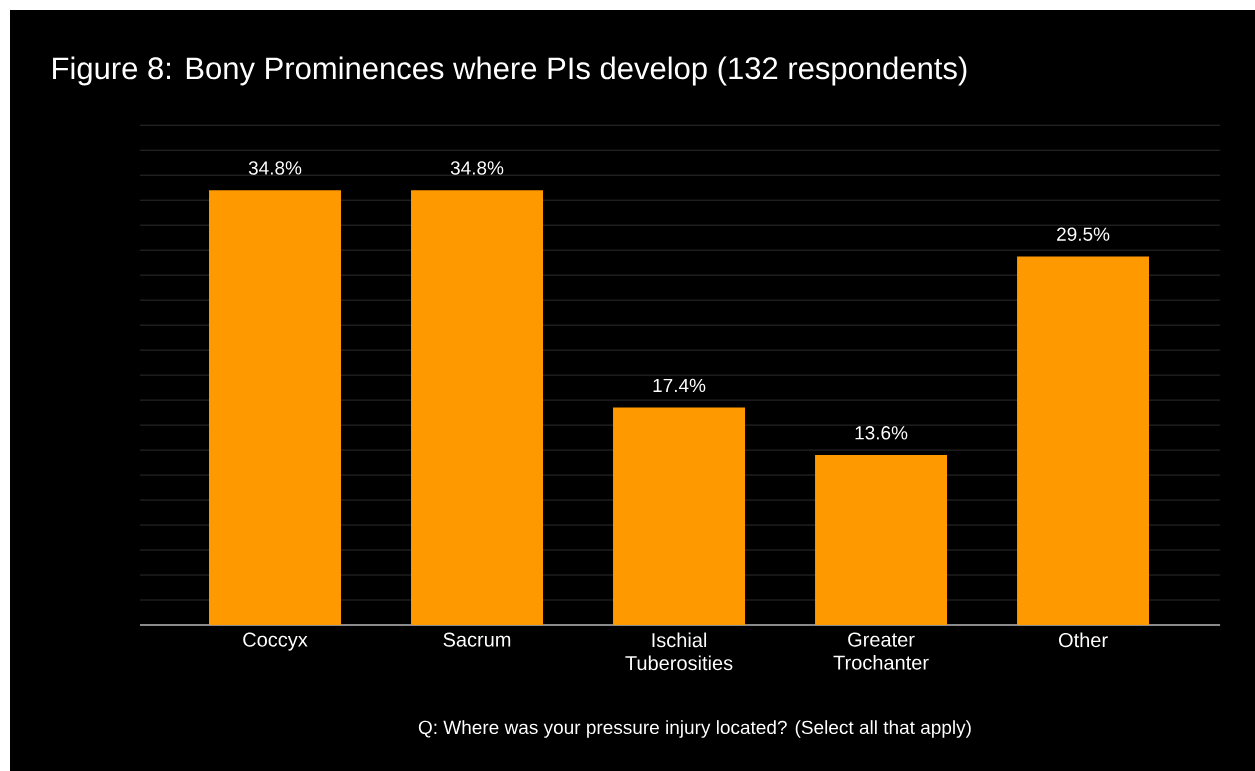  I want to click on x-tick-label: Coccyx, so click(275, 641).